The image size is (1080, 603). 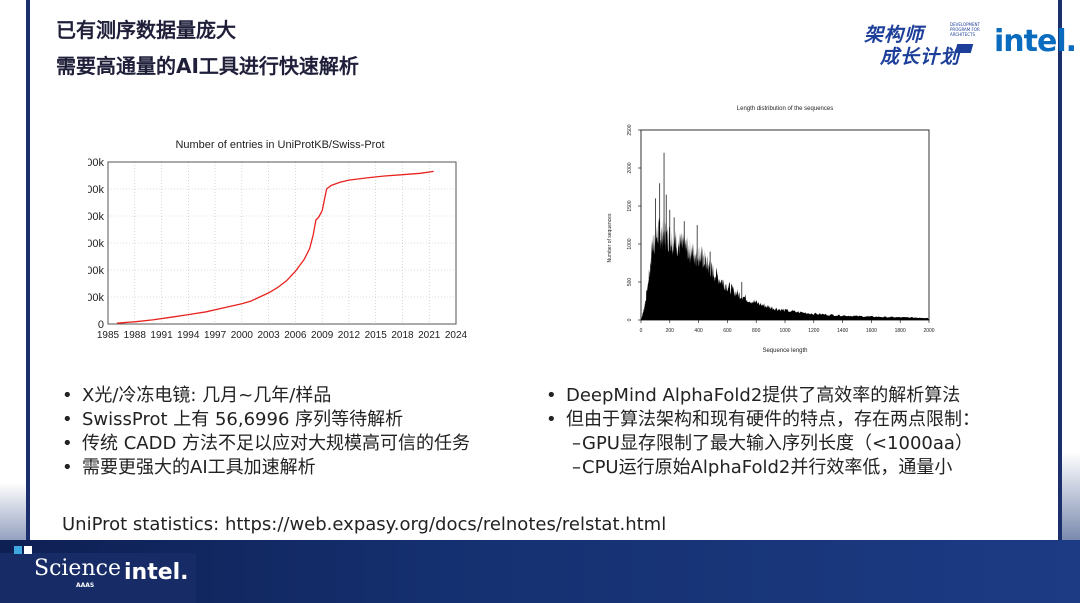 I want to click on x-tick-label: 2003, so click(x=268, y=335).